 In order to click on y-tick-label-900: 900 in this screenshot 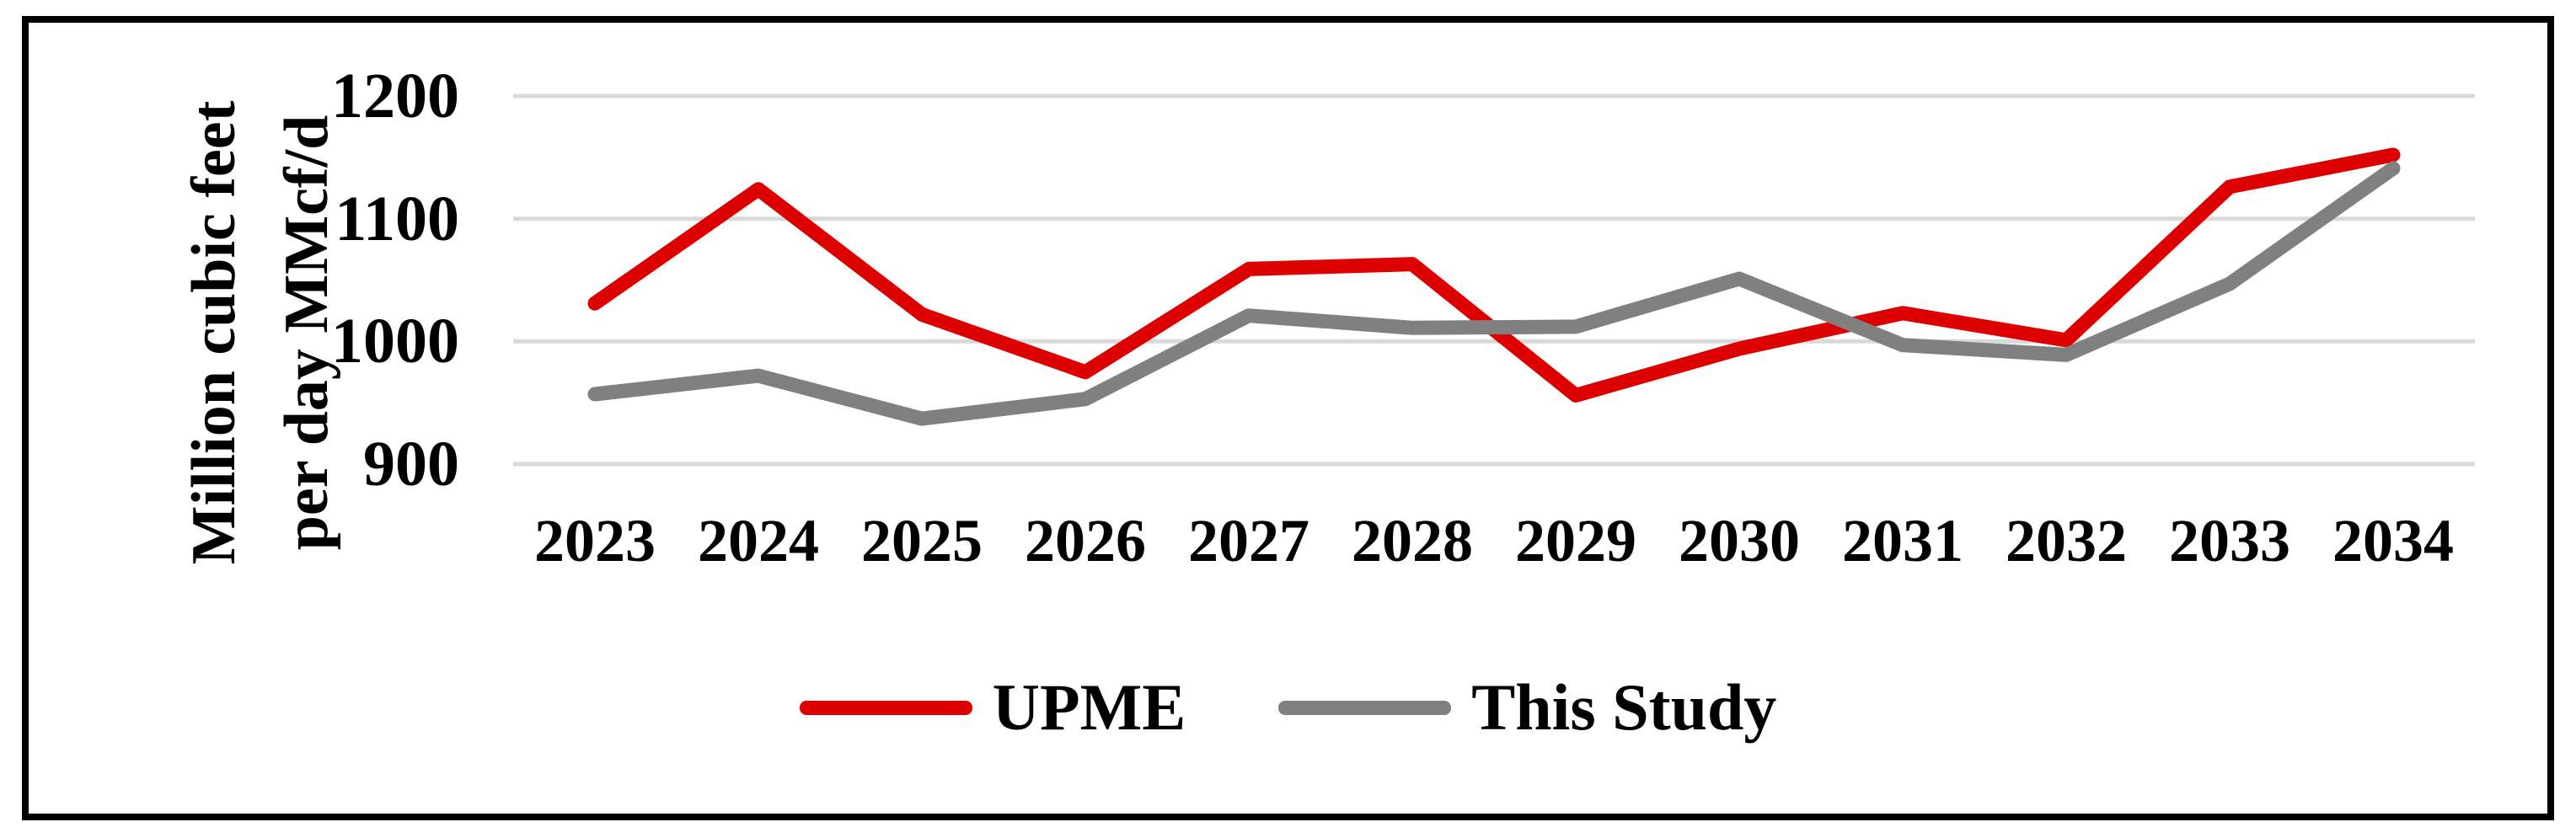, I will do `click(411, 464)`.